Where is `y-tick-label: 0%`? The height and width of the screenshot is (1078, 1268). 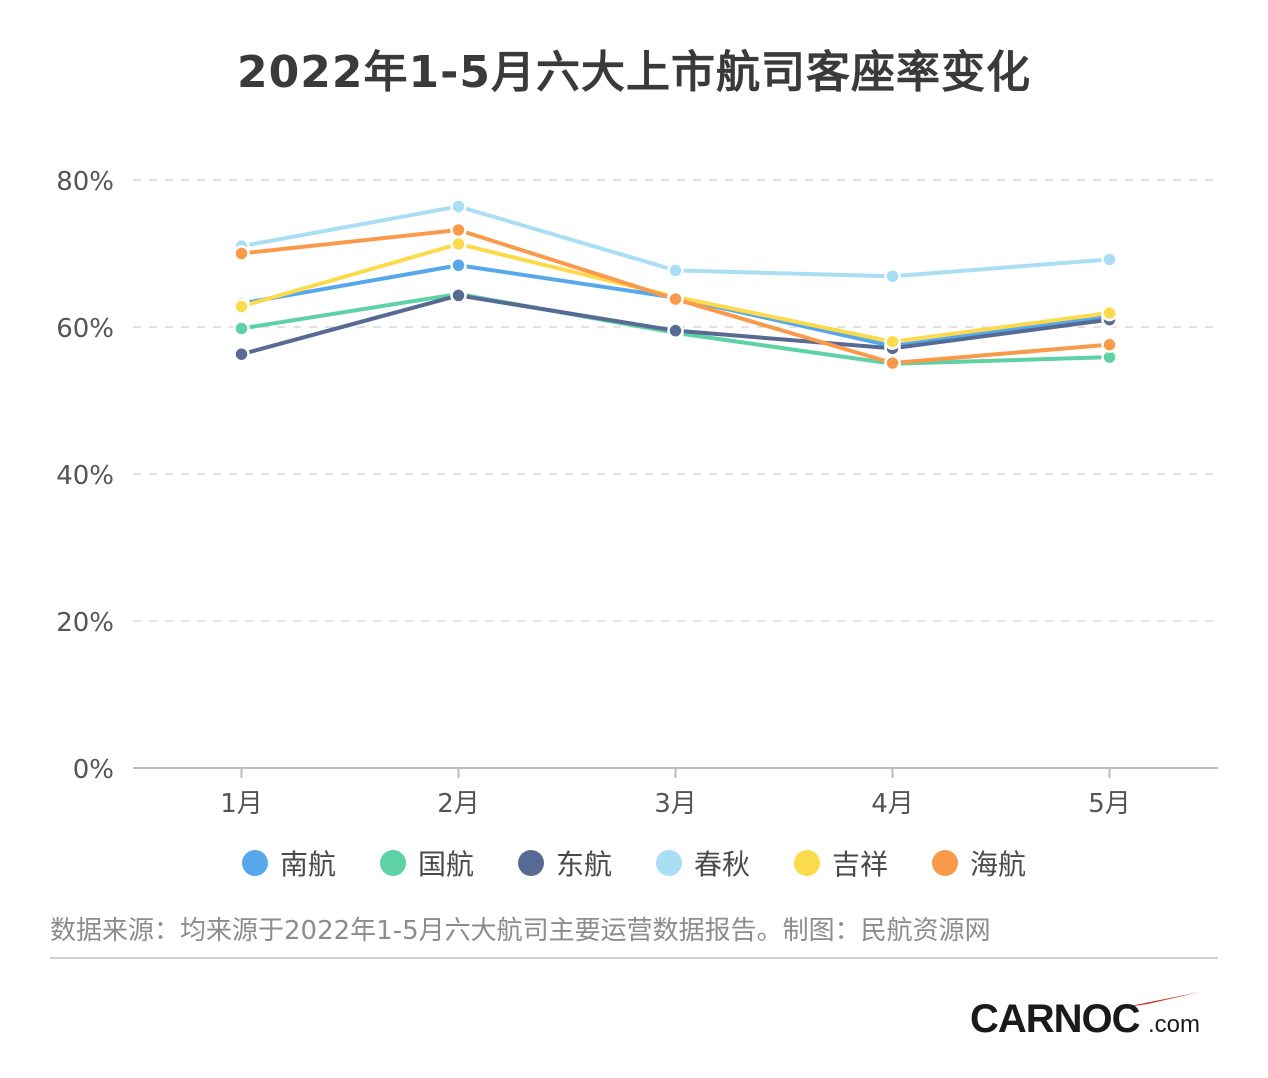 y-tick-label: 0% is located at coordinates (93, 770).